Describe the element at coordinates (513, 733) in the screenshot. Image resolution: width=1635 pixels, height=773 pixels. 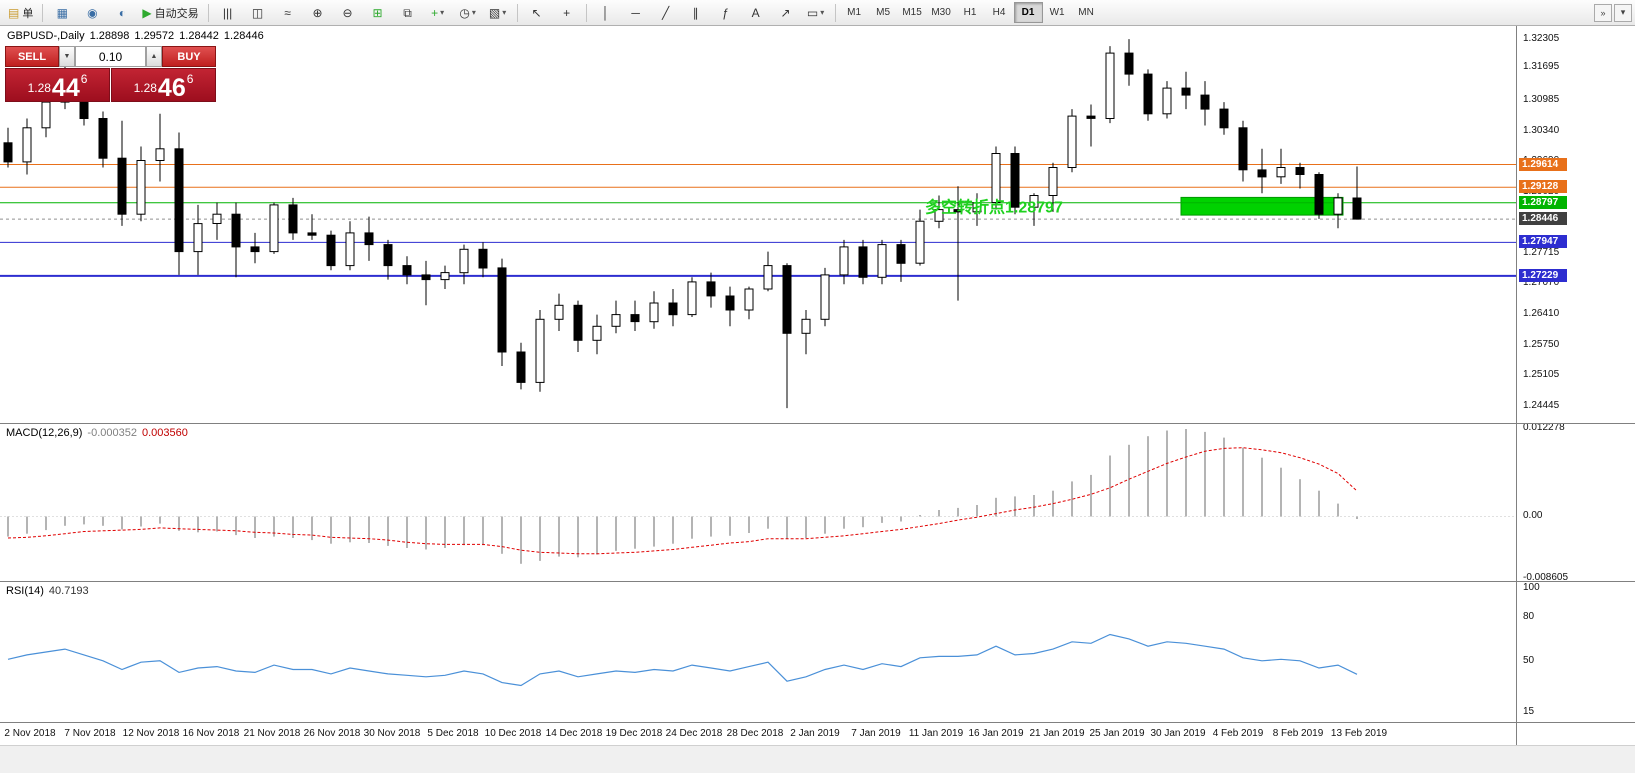
I see `date-label: 10 Dec 2018` at that location.